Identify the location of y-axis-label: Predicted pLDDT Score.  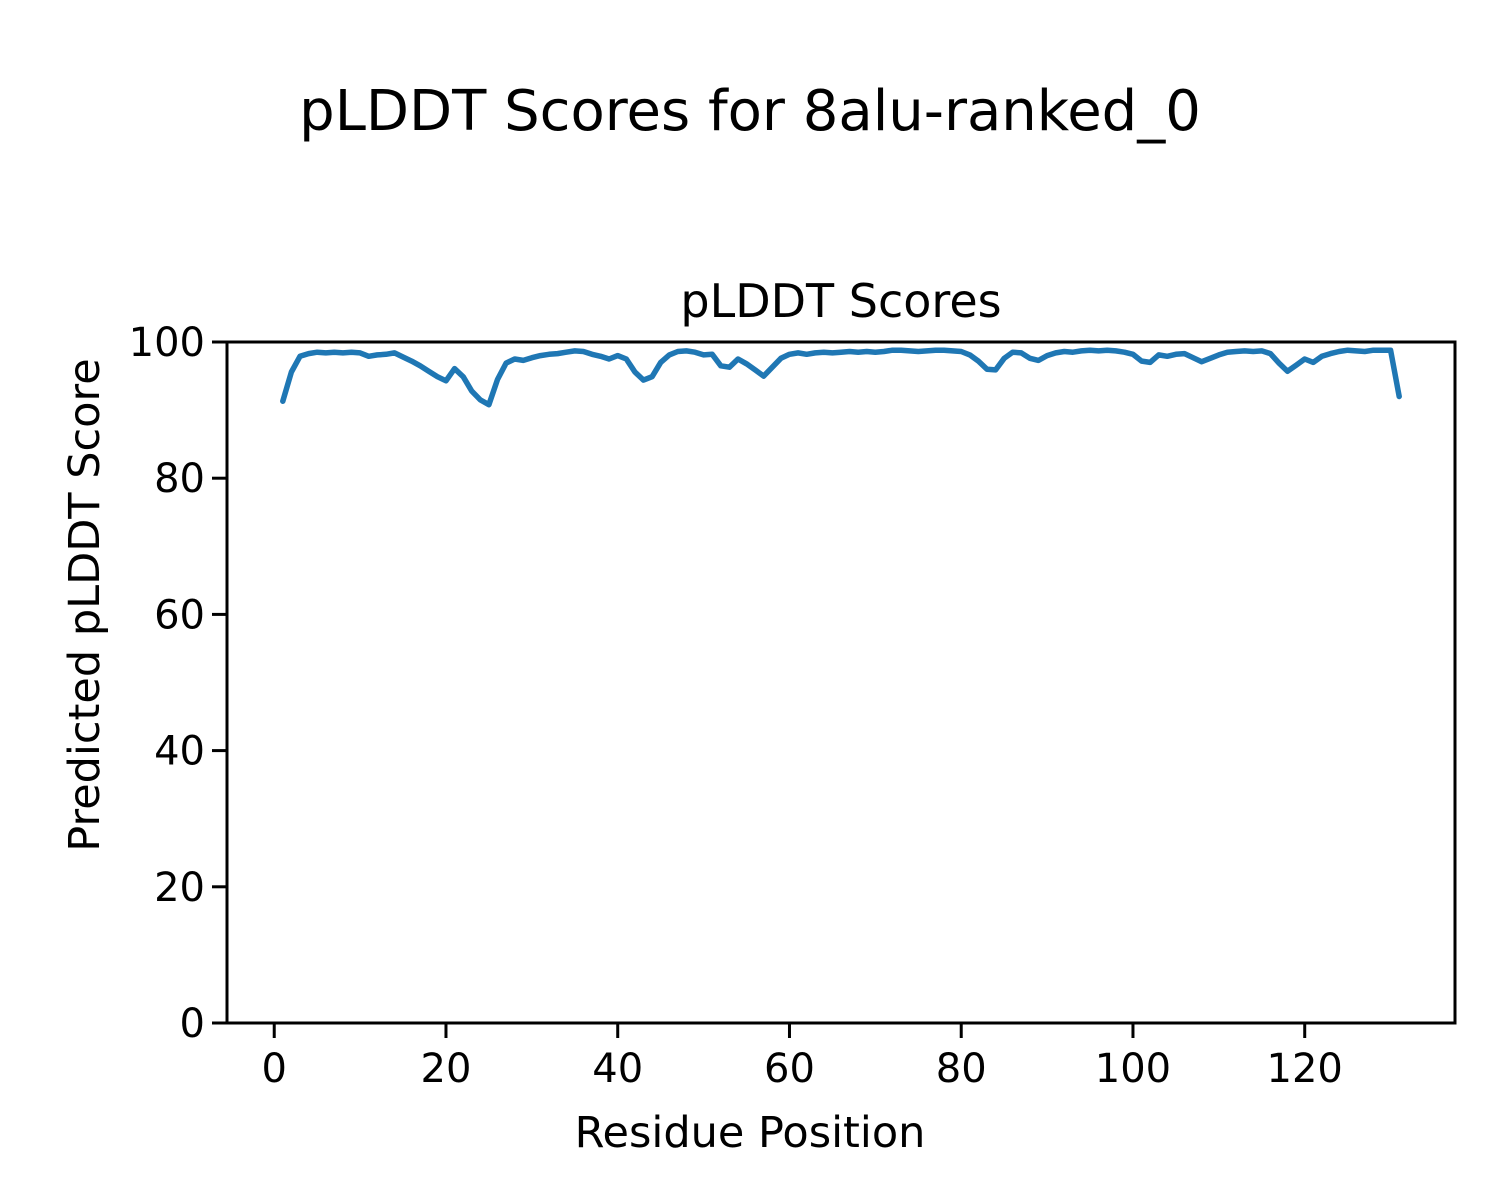
(85, 605).